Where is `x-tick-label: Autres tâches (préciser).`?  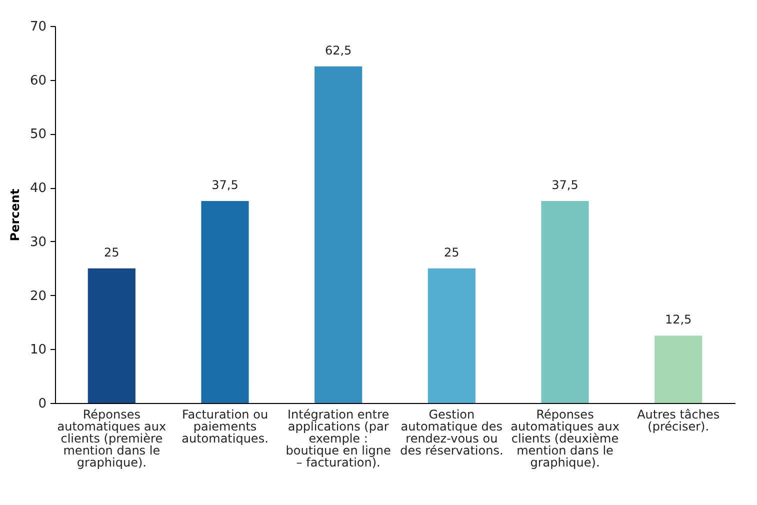 x-tick-label: Autres tâches (préciser). is located at coordinates (678, 421).